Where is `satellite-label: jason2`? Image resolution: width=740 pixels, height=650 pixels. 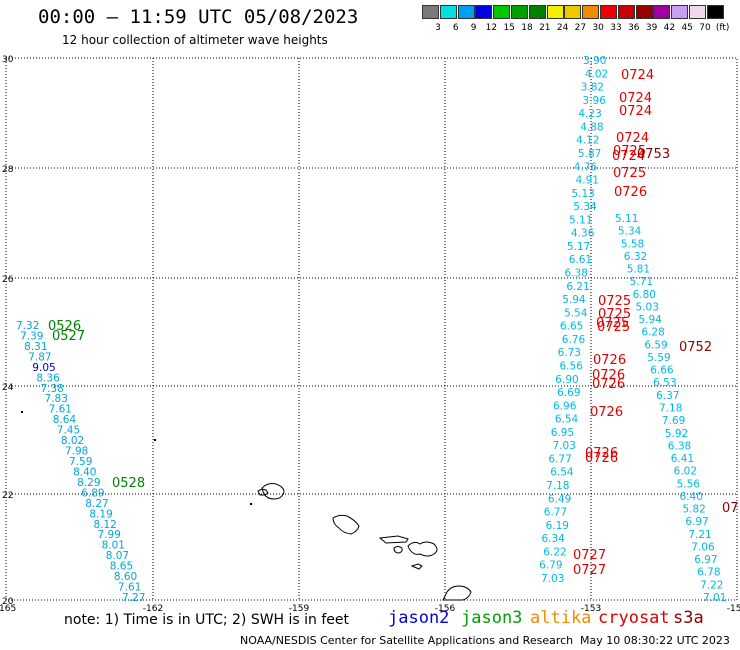
satellite-label: jason2 is located at coordinates (419, 618).